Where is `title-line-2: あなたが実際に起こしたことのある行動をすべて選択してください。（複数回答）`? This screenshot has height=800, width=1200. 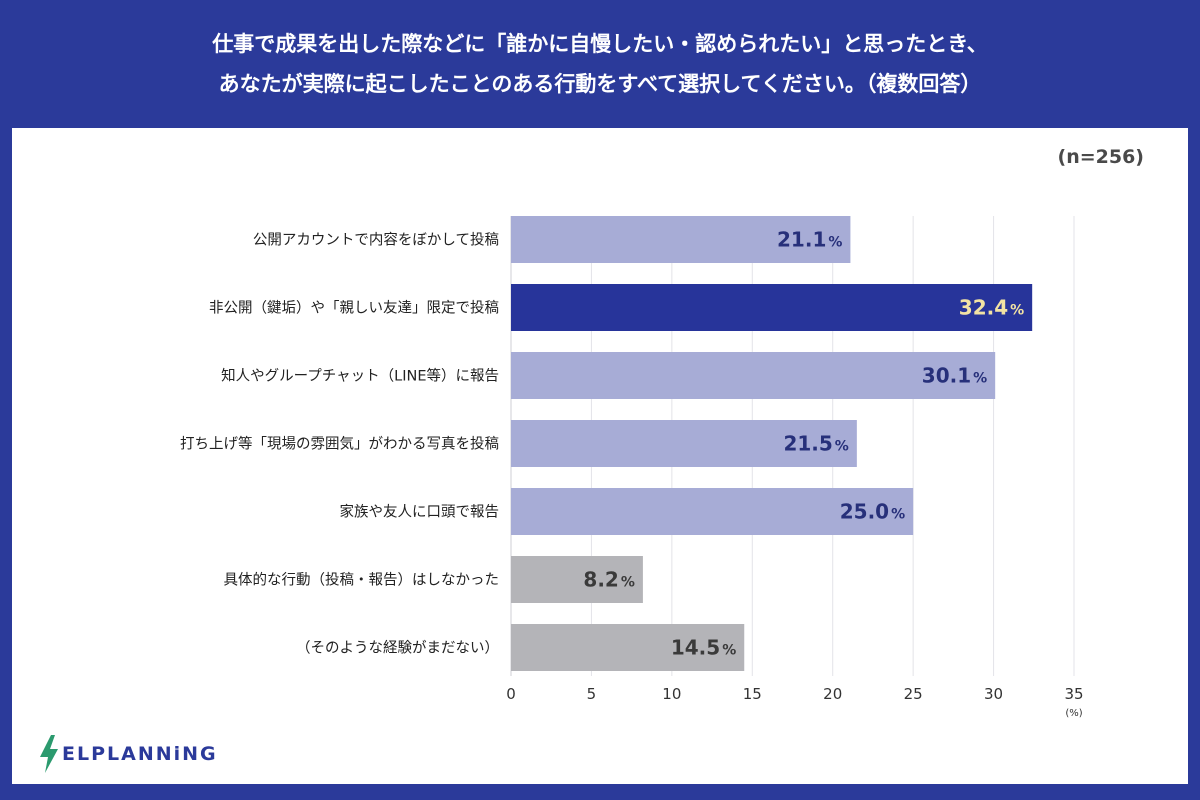 title-line-2: あなたが実際に起こしたことのある行動をすべて選択してください。（複数回答） is located at coordinates (600, 84).